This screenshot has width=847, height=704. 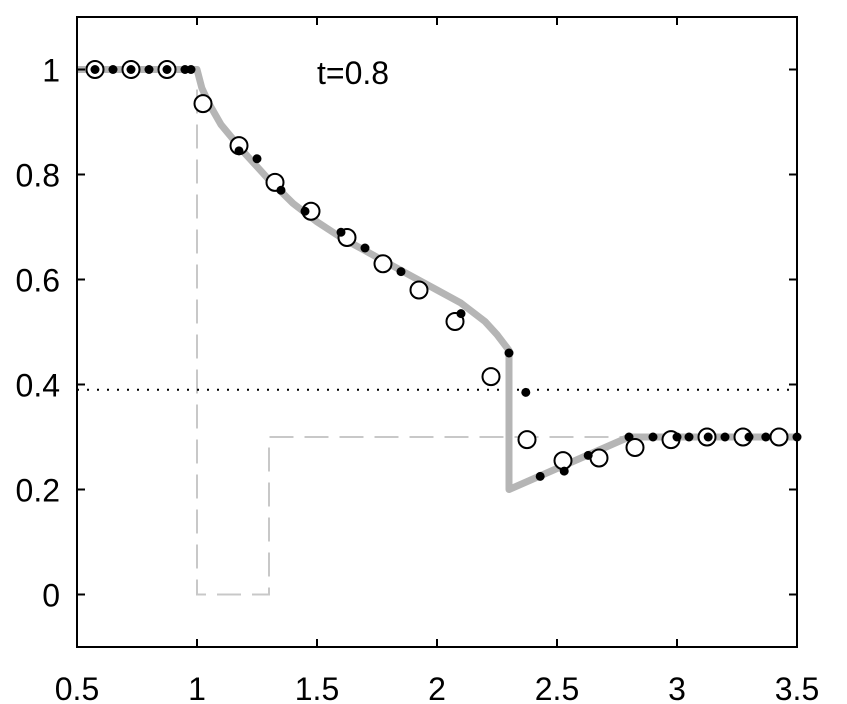 I want to click on y-tick-label: 0.8, so click(x=38, y=176).